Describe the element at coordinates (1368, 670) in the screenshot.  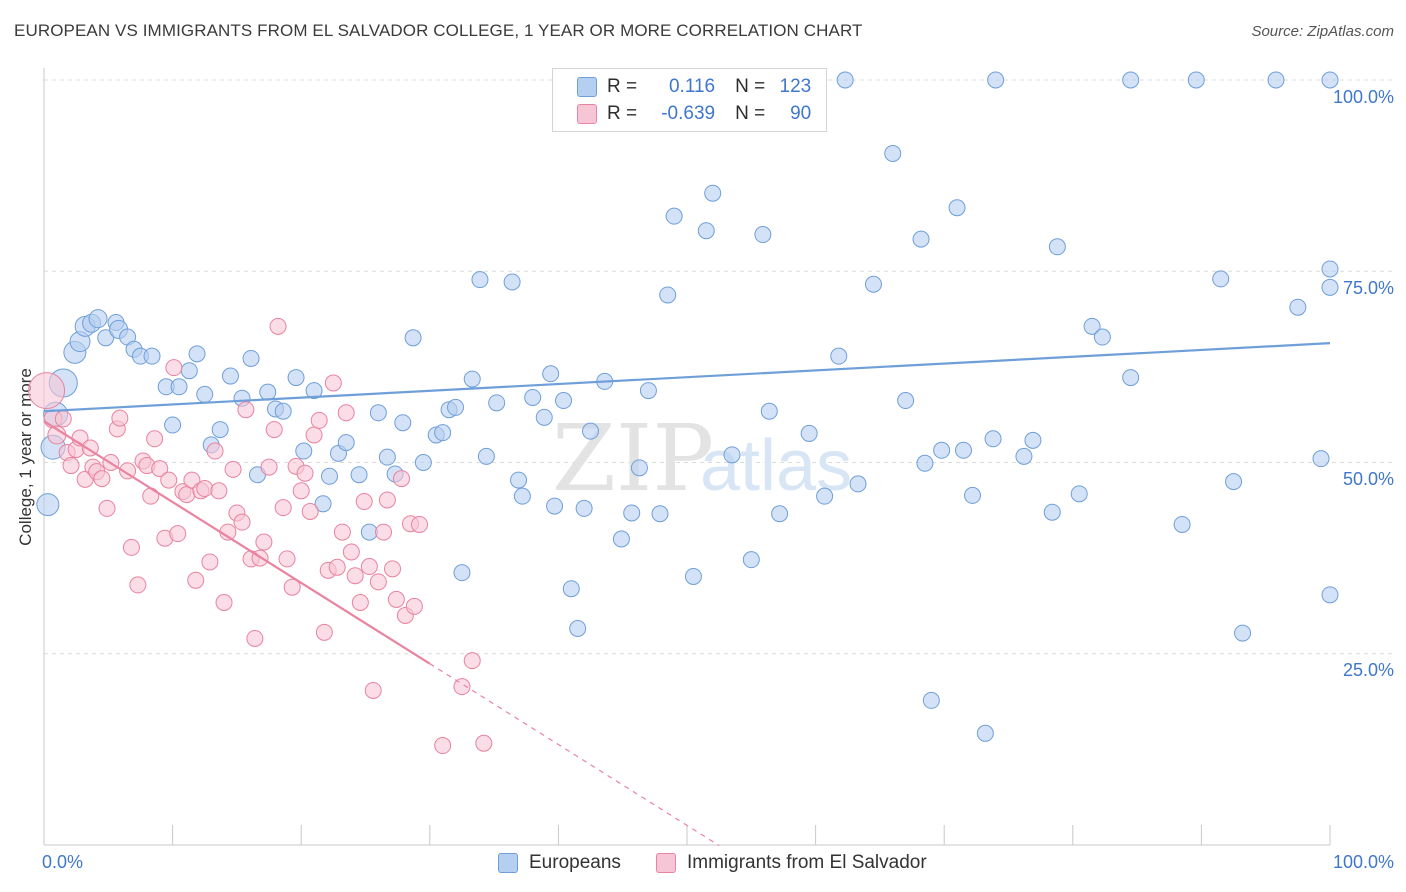
I see `y-tick-label-25: 25.0%` at that location.